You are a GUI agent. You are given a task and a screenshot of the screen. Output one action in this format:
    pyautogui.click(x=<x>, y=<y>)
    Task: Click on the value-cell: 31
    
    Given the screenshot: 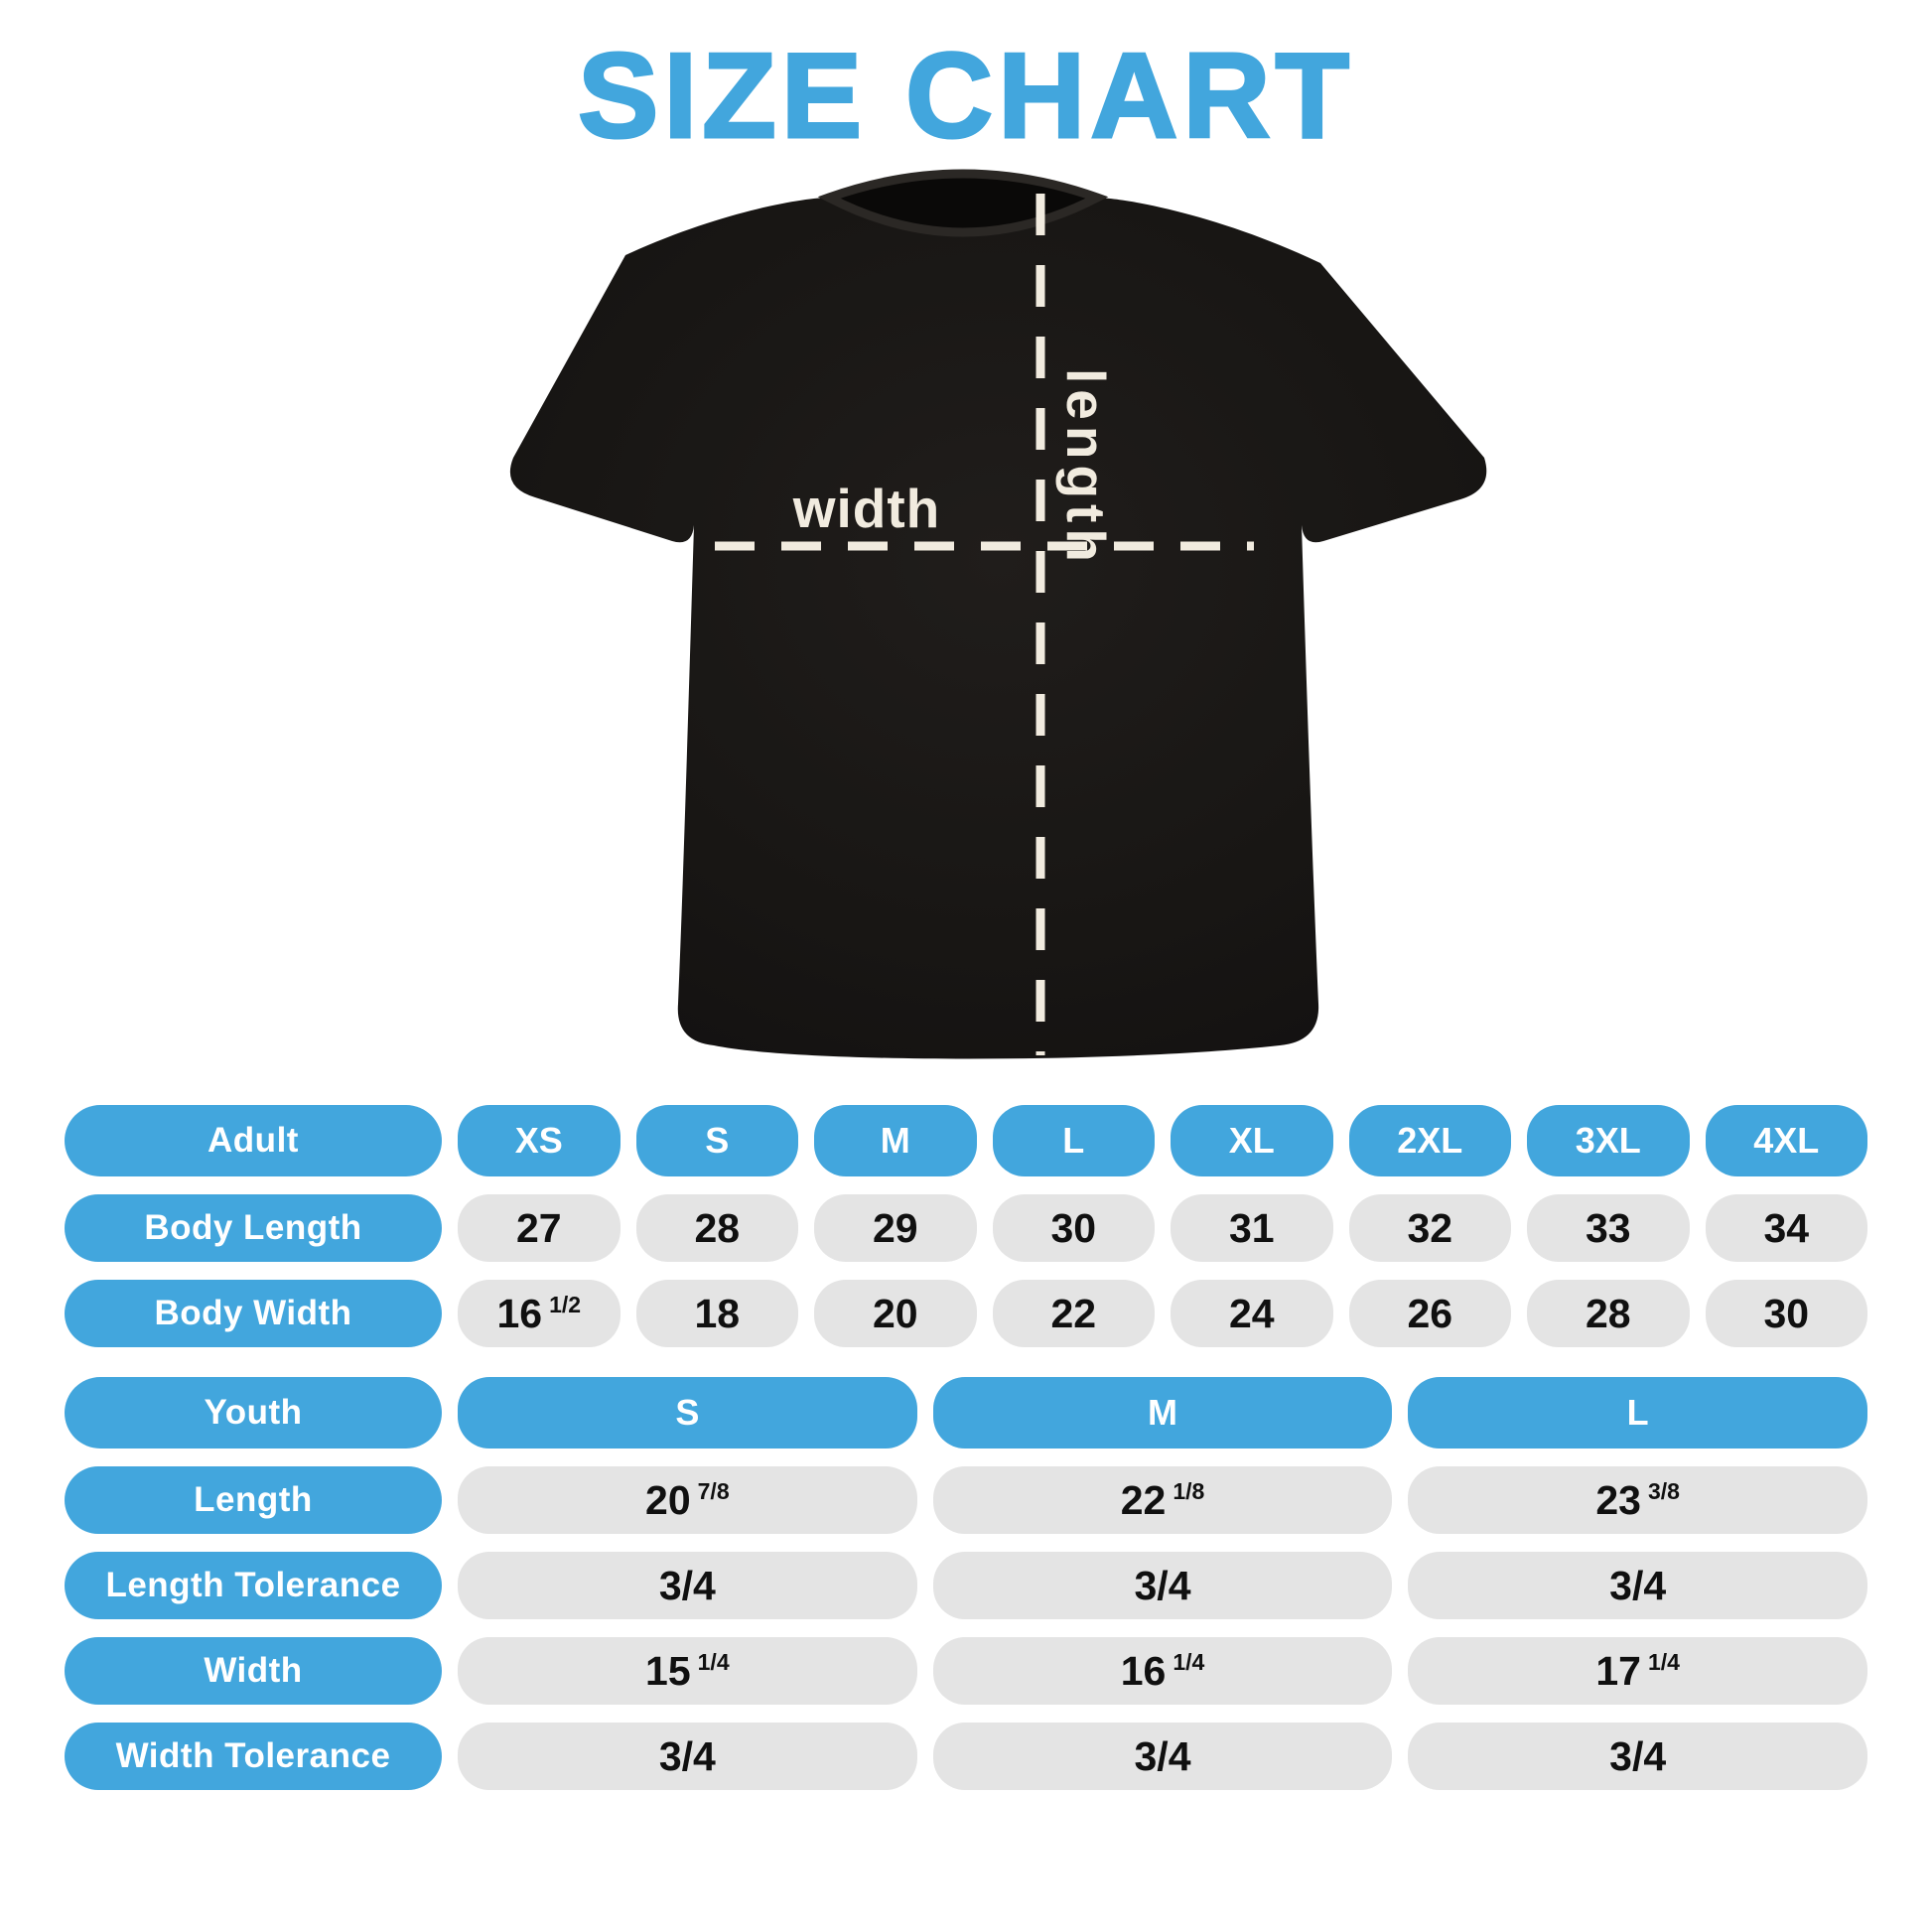 What is the action you would take?
    pyautogui.click(x=1252, y=1228)
    